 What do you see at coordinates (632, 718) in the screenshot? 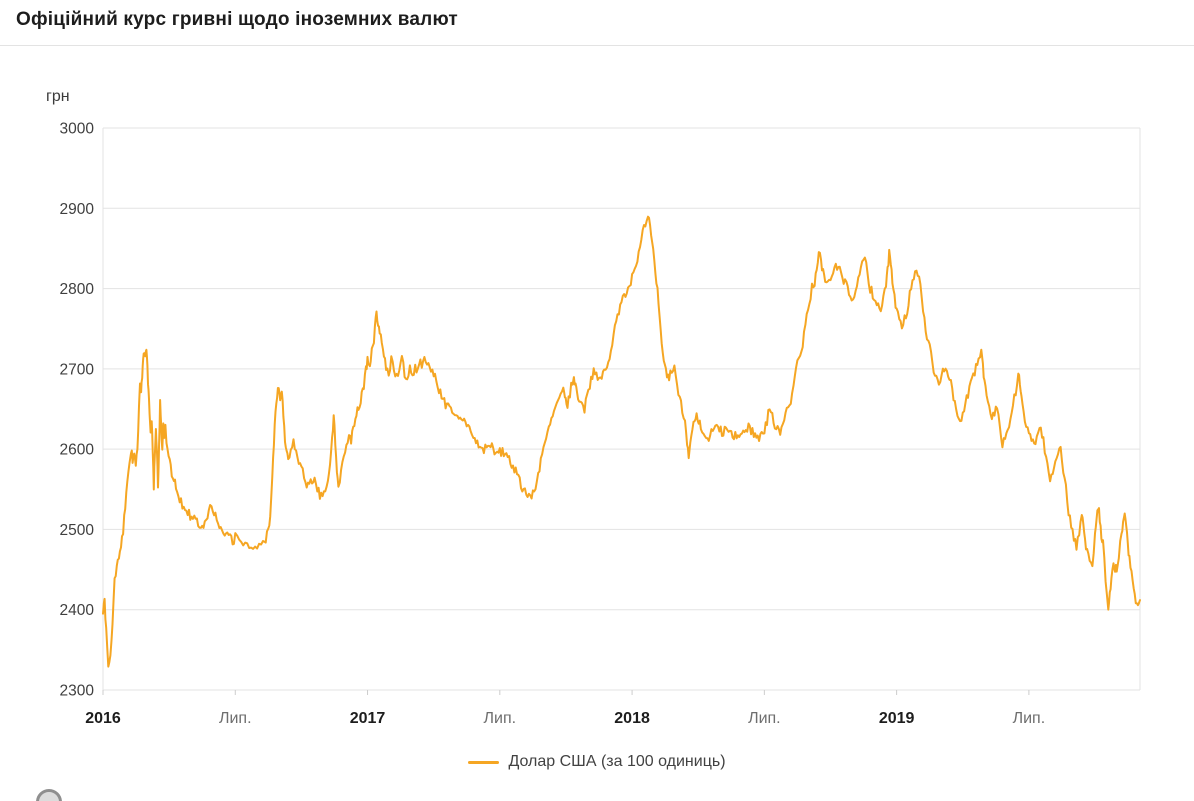
I see `x-tick-label: 2018` at bounding box center [632, 718].